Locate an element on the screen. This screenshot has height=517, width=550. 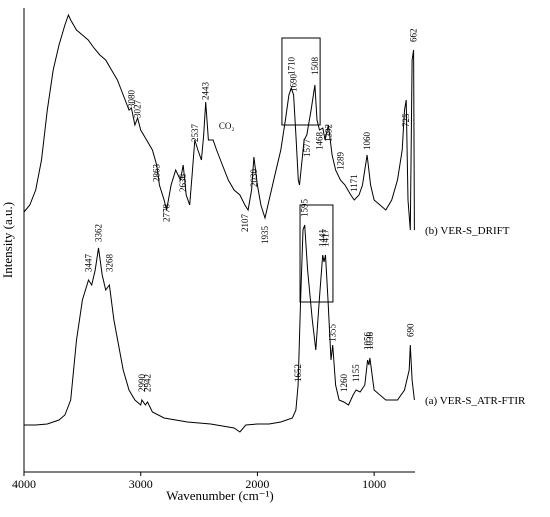
peak-label: 2443 is located at coordinates (206, 91).